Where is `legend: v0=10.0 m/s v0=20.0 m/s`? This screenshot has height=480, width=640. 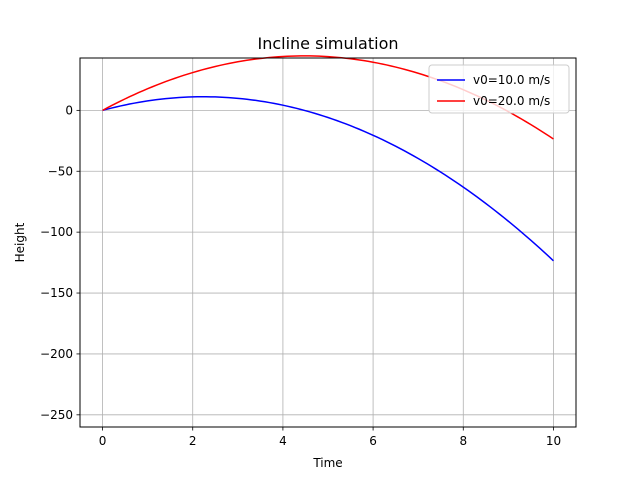 legend: v0=10.0 m/s v0=20.0 m/s is located at coordinates (499, 89).